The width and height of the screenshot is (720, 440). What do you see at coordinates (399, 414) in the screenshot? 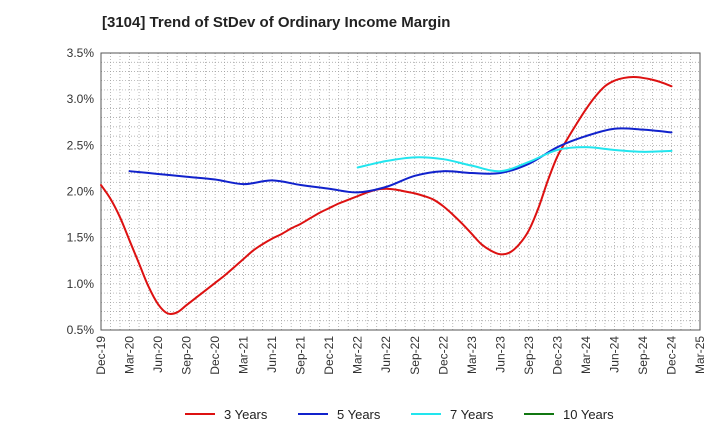
I see `legend: 3 Years 5 Years 7 Years 10 Years` at bounding box center [399, 414].